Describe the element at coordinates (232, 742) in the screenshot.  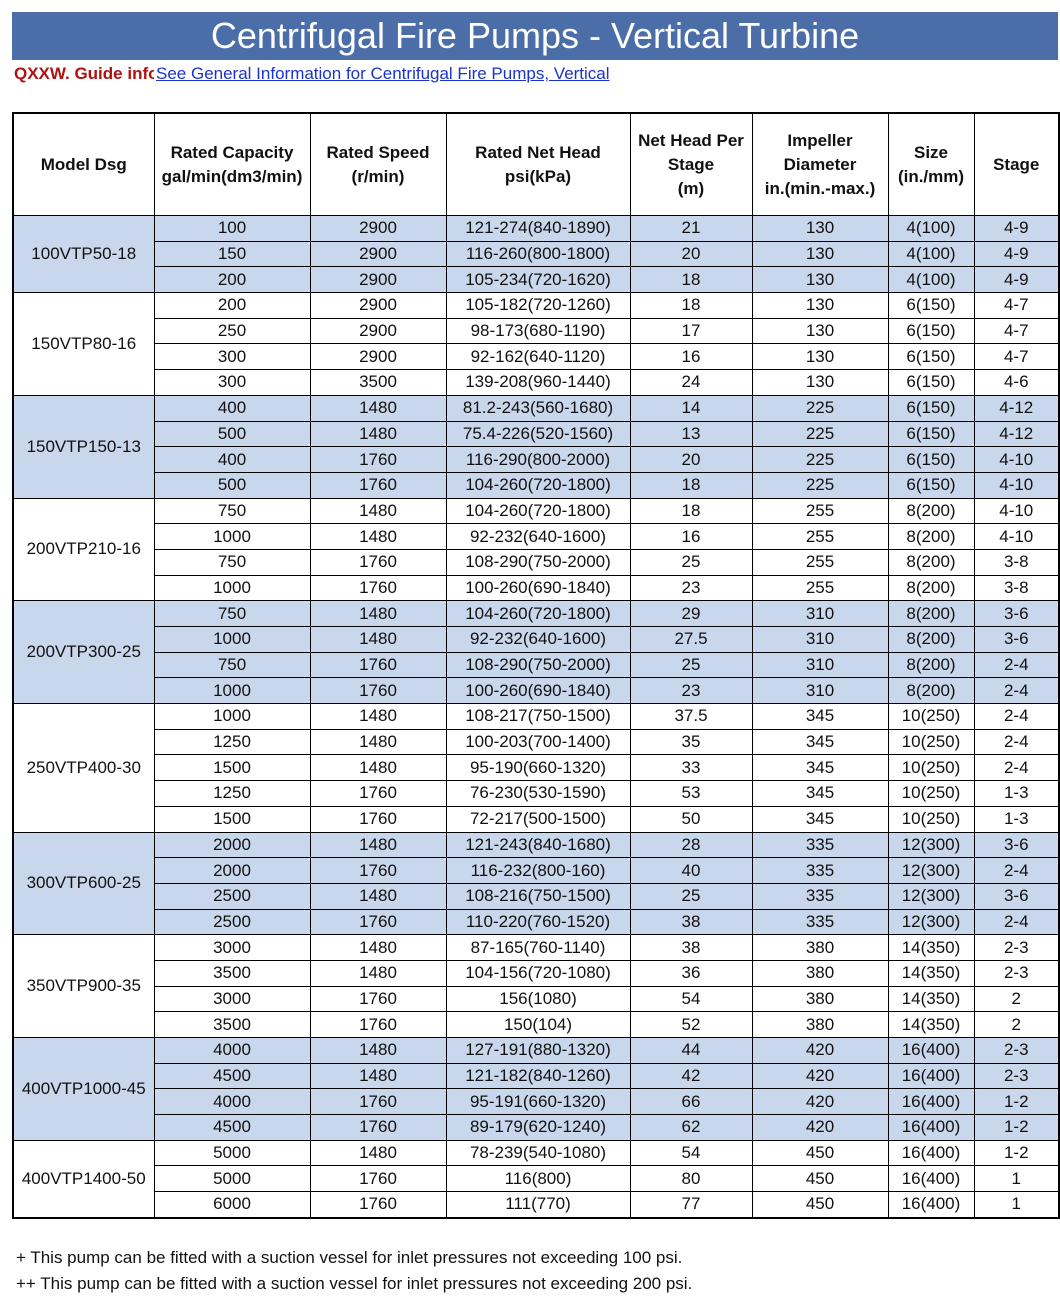
I see `table-cell: 1250` at that location.